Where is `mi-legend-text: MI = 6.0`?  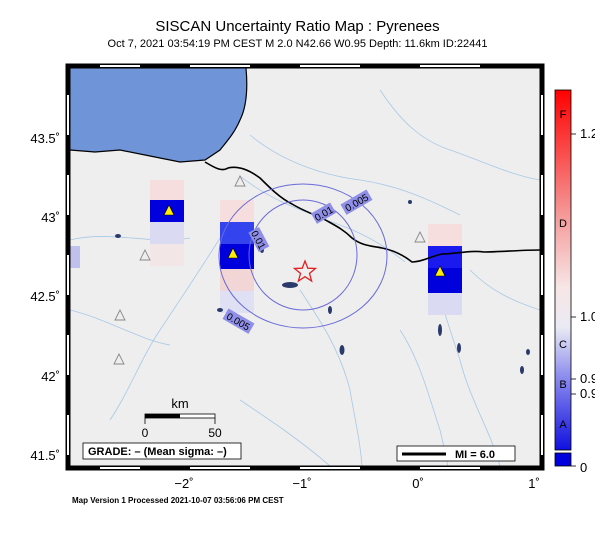 mi-legend-text: MI = 6.0 is located at coordinates (475, 455).